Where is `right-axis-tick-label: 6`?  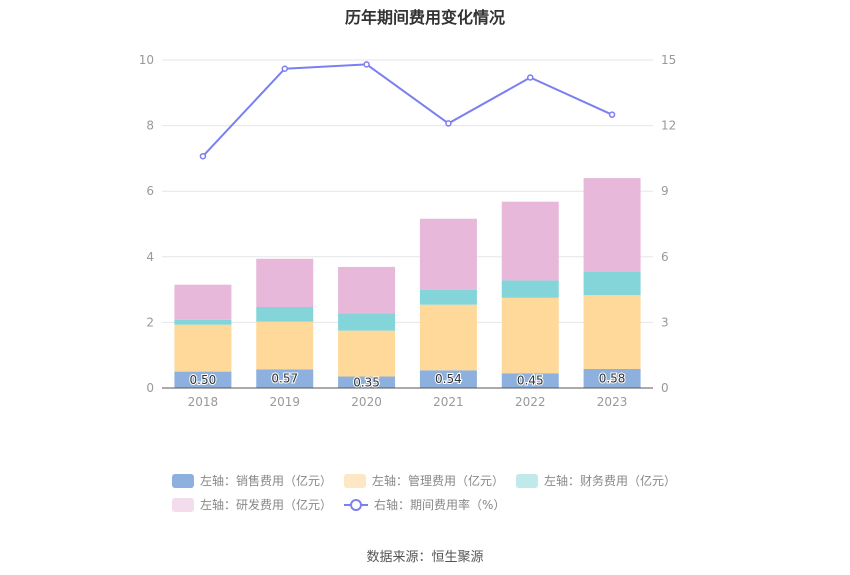 right-axis-tick-label: 6 is located at coordinates (665, 257).